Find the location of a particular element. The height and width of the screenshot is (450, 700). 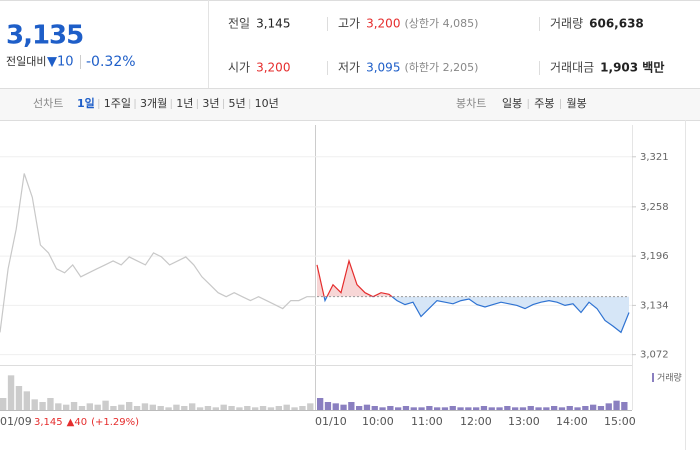

stat-label: 저가 is located at coordinates (349, 68).